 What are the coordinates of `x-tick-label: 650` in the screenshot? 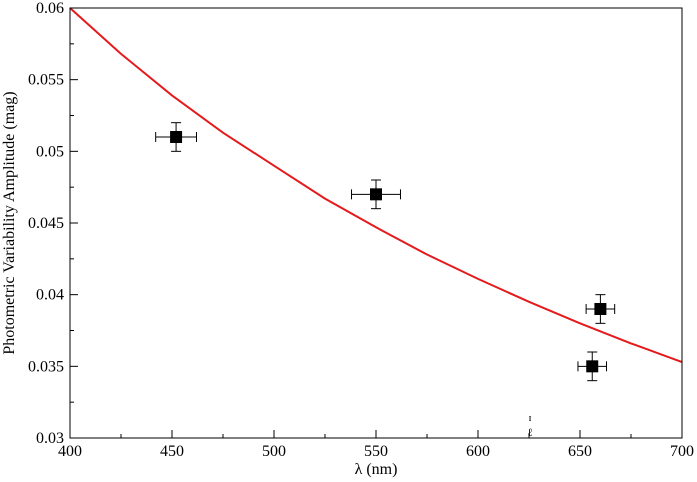 It's located at (580, 451).